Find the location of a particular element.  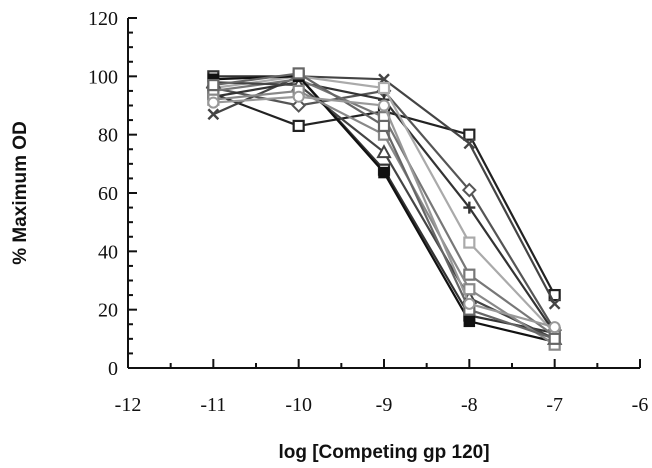

data-point-s12-p5 is located at coordinates (554, 327).